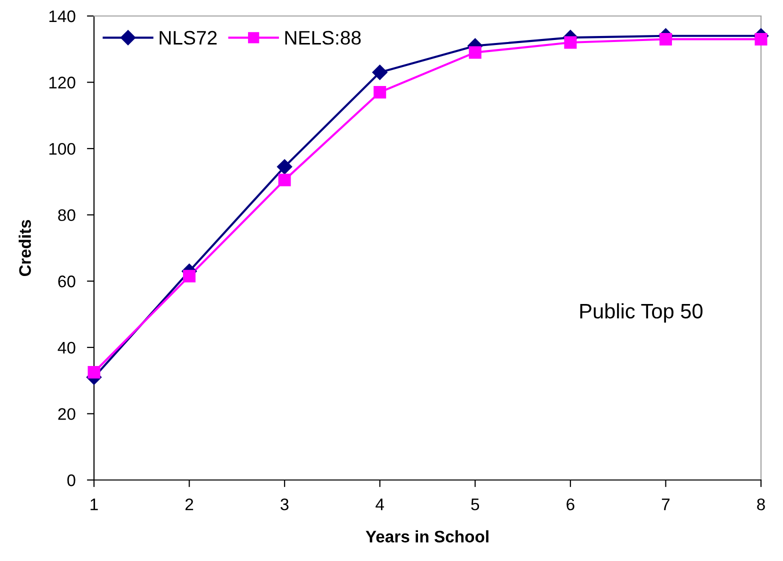  I want to click on y-tick-label: 120, so click(62, 82).